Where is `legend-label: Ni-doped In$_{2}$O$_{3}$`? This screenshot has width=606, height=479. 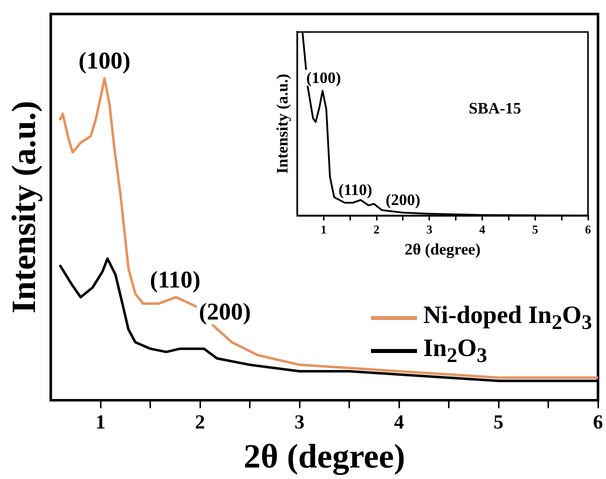 legend-label: Ni-doped In$_{2}$O$_{3}$ is located at coordinates (507, 318).